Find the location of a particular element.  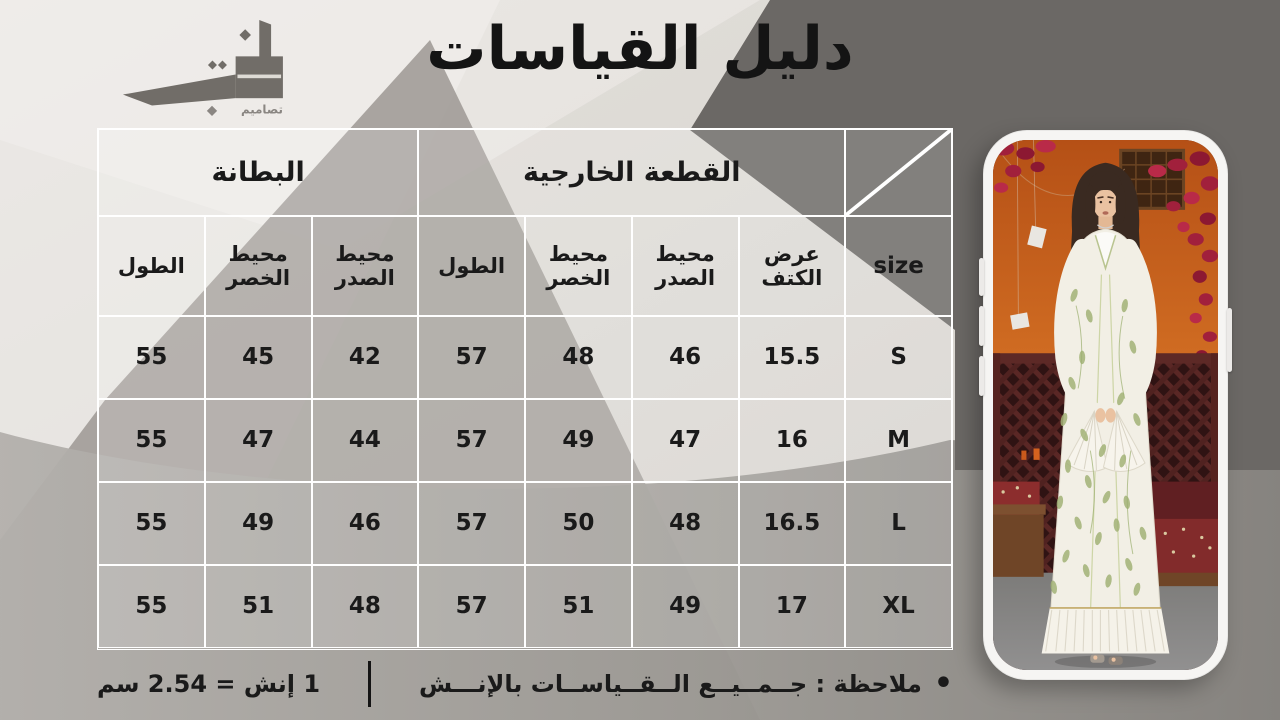

cell-s-shoulder: 15.5 is located at coordinates (792, 357).